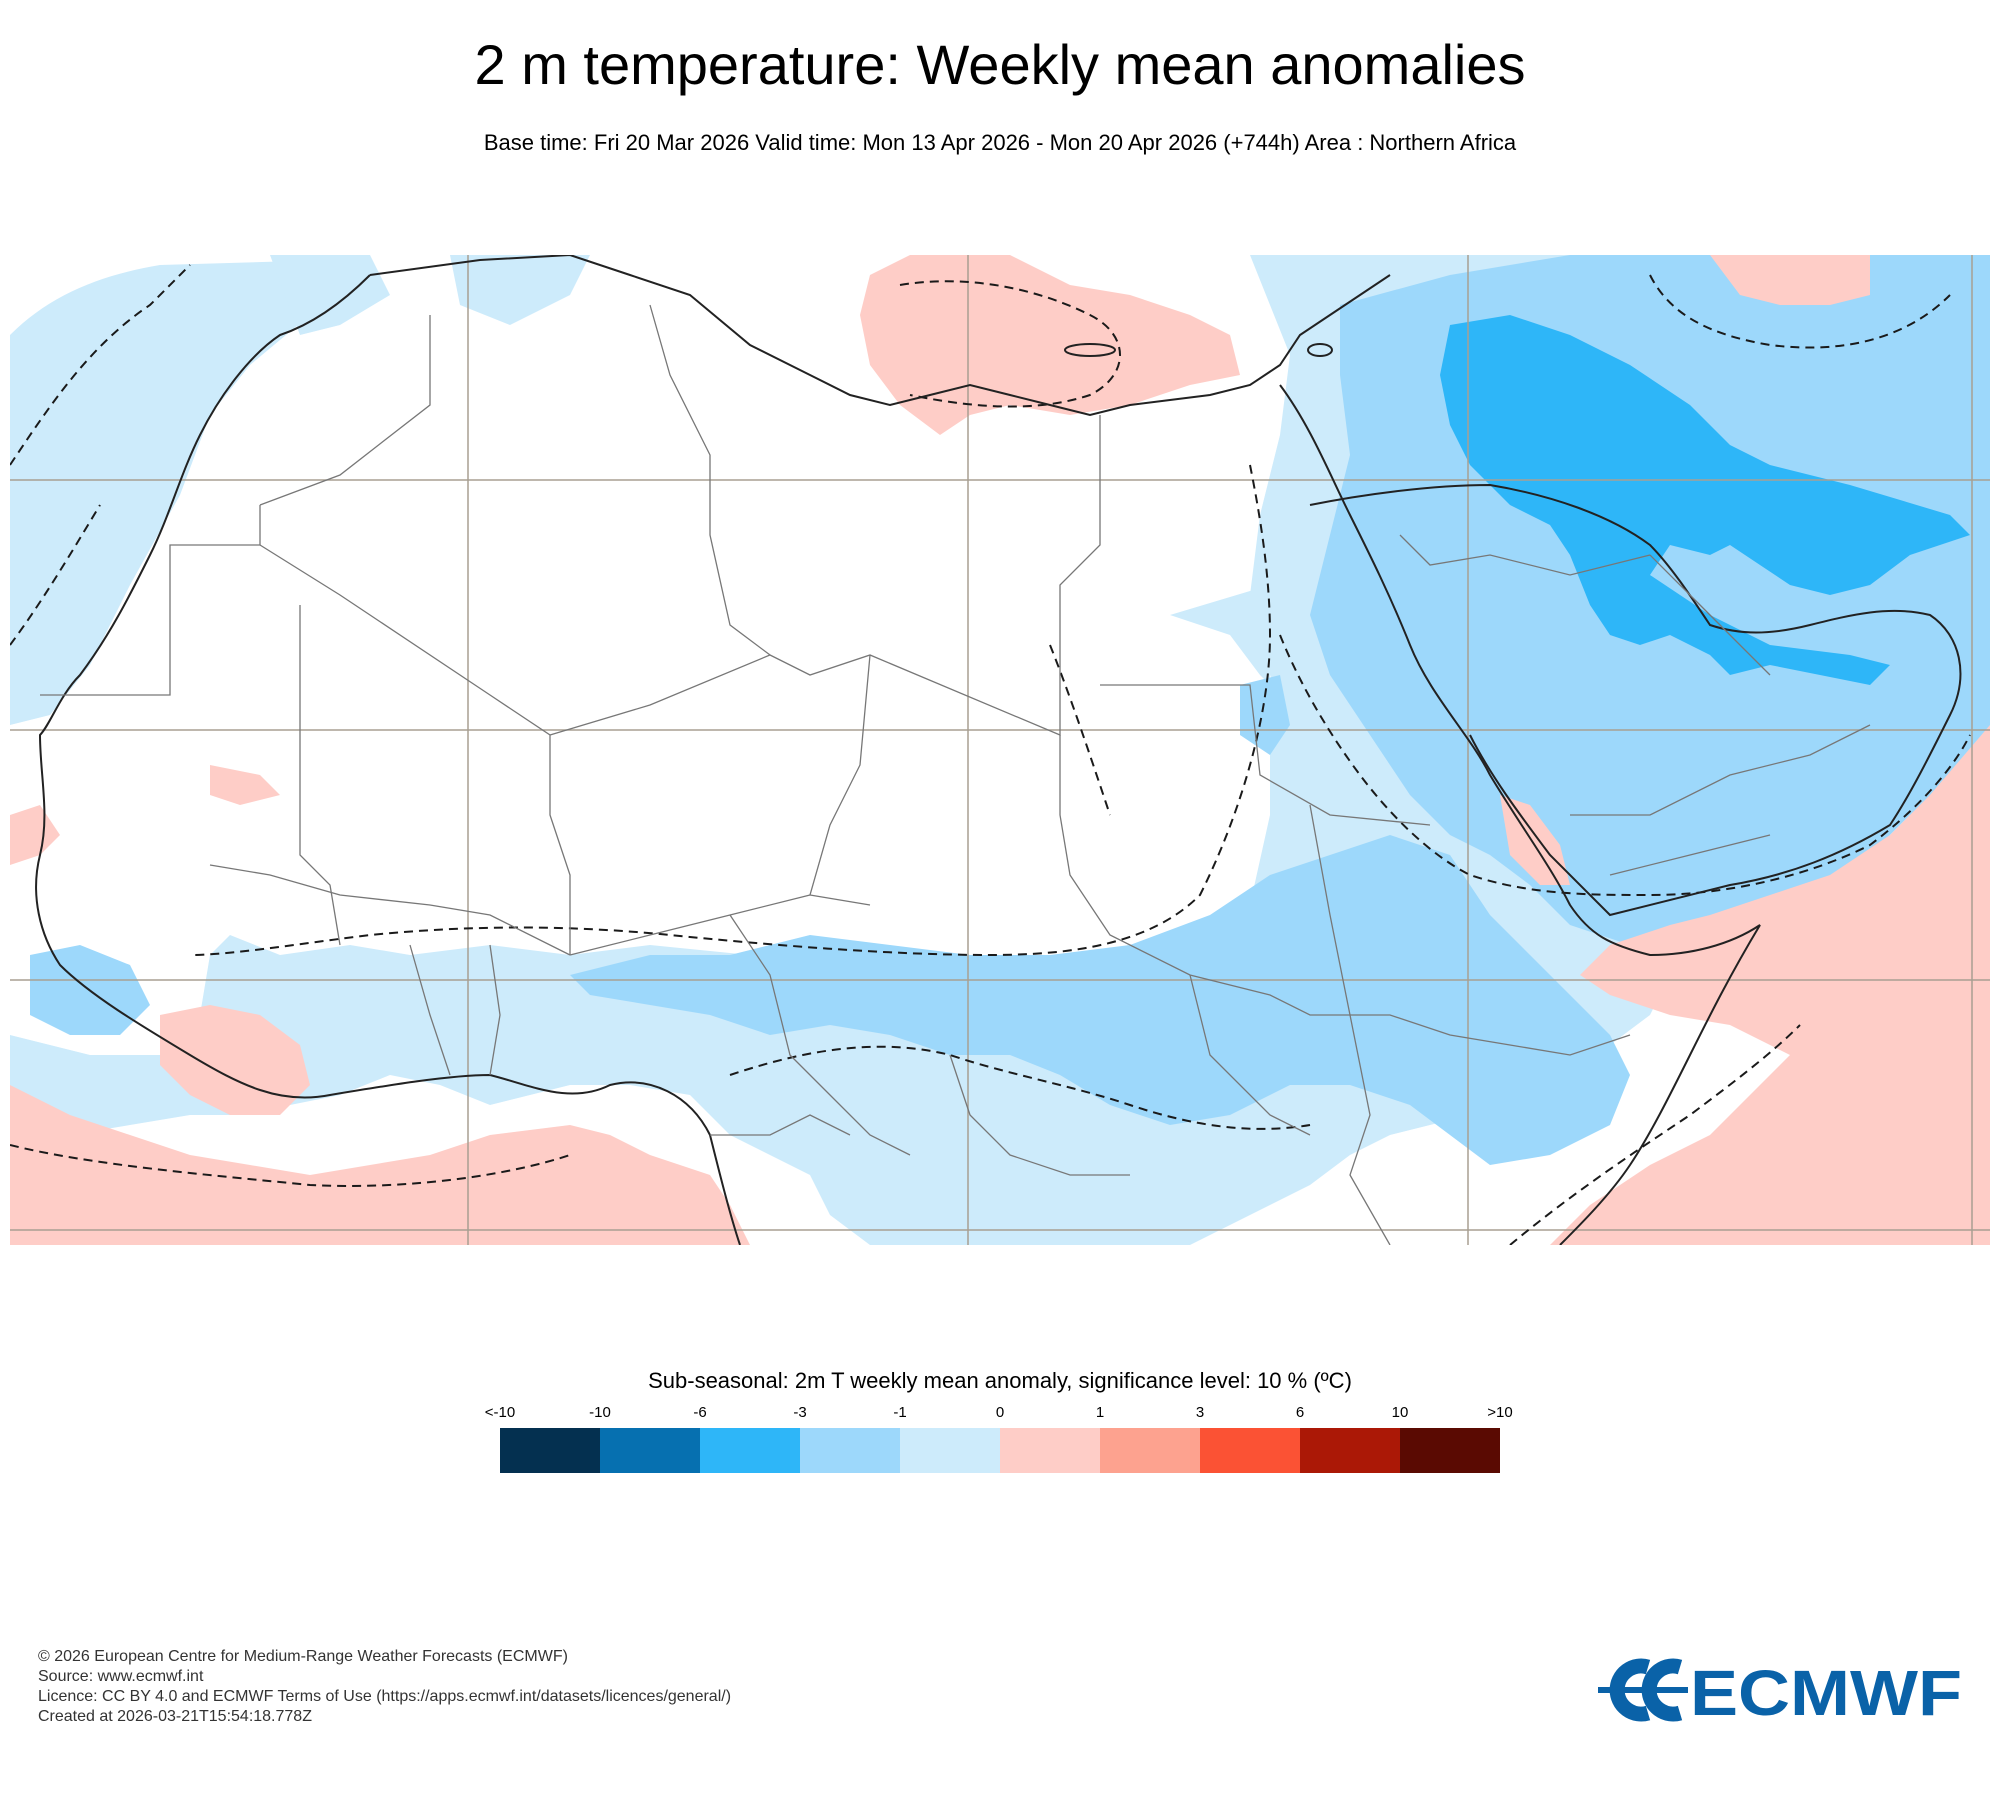  Describe the element at coordinates (175, 1716) in the screenshot. I see `created-timestamp: Created at 2026-03-21T15:54:18.778Z` at that location.